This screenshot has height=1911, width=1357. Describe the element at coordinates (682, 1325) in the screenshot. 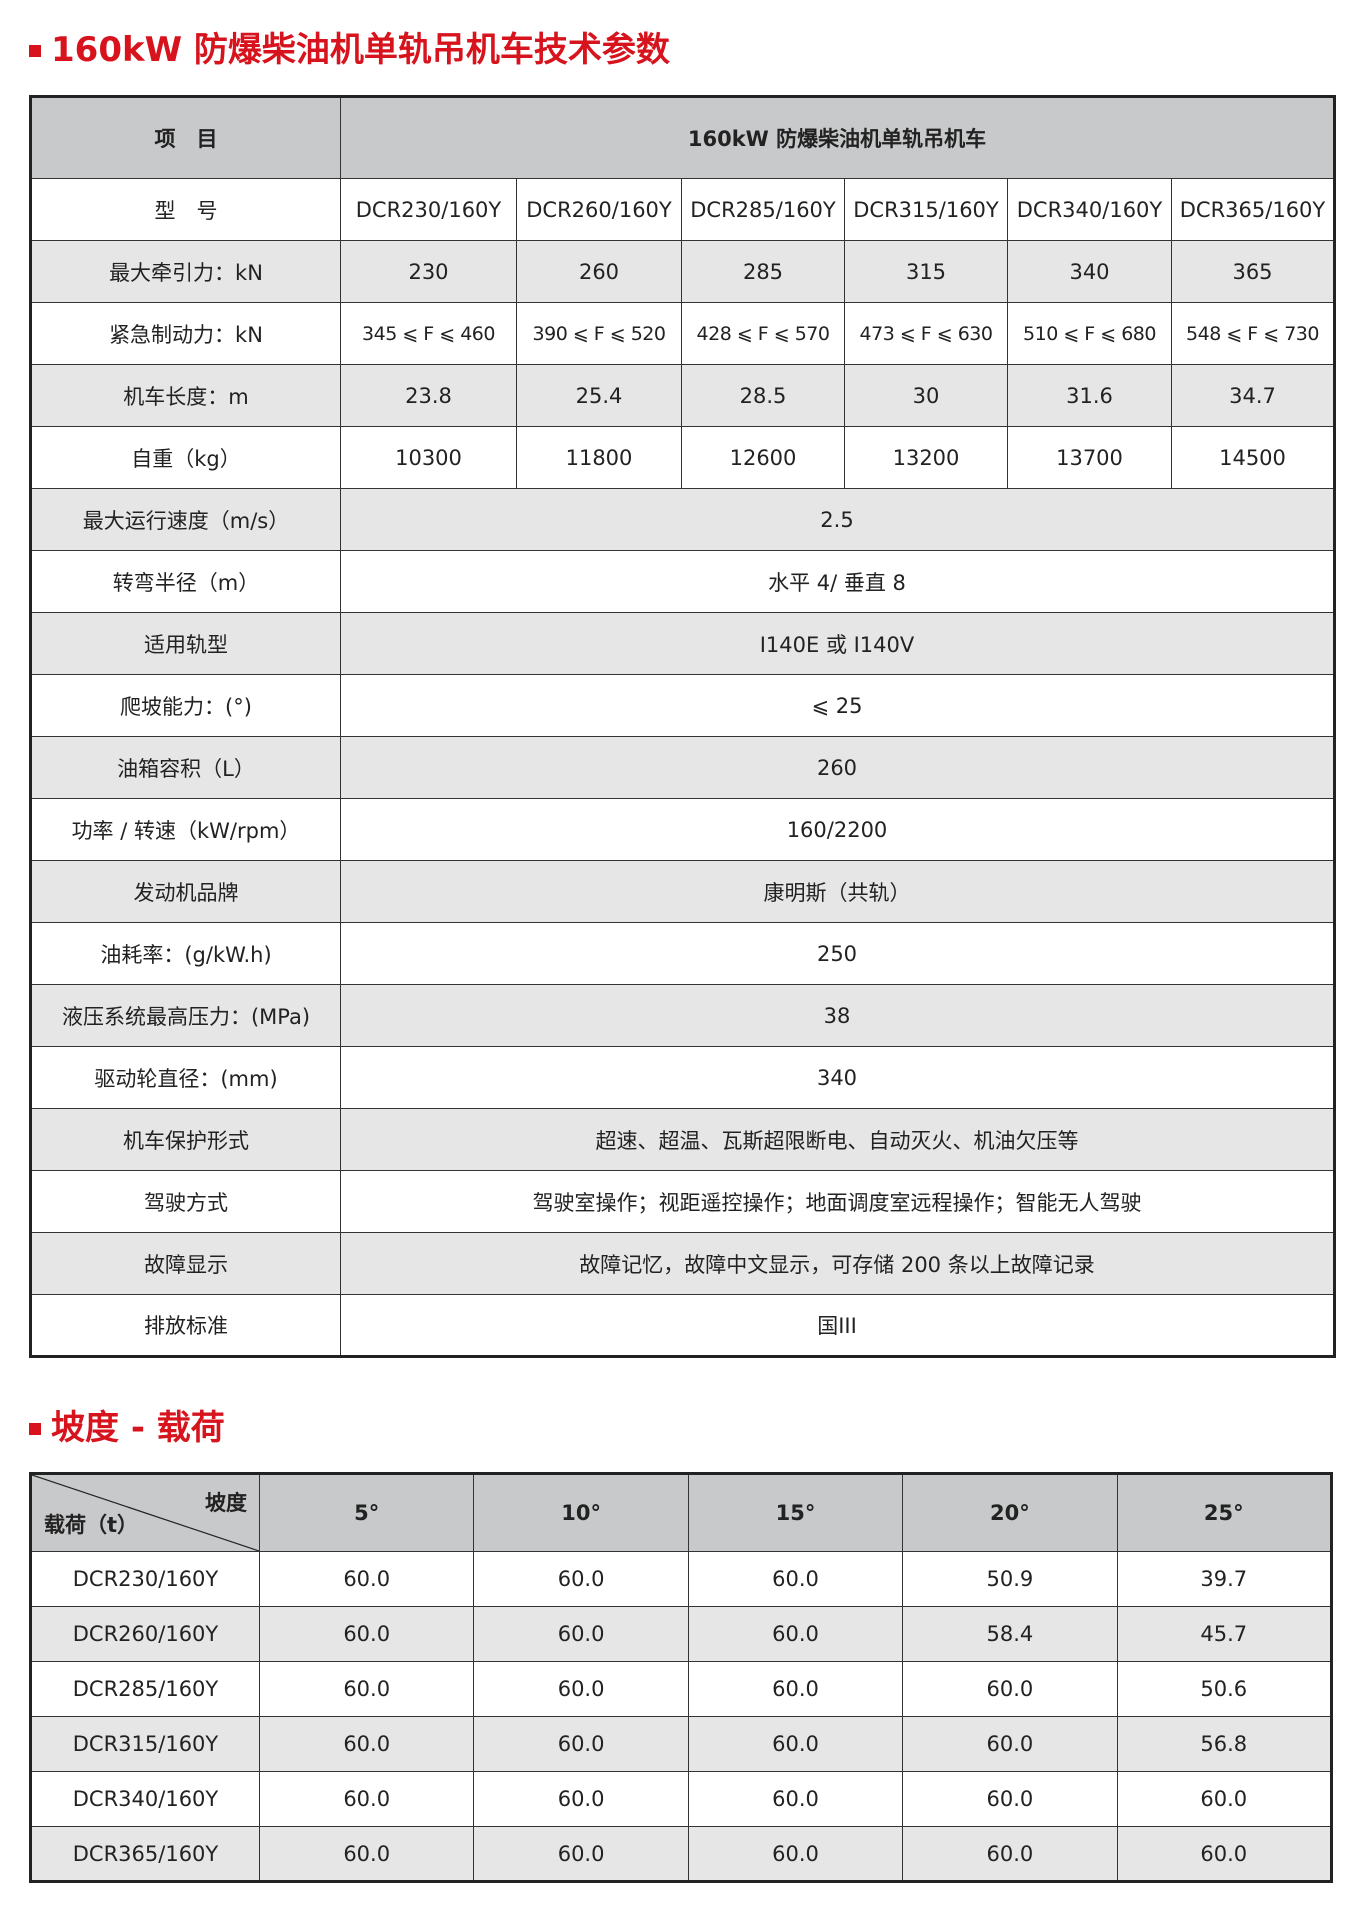

I see `table-row: 排放标准 国III` at that location.